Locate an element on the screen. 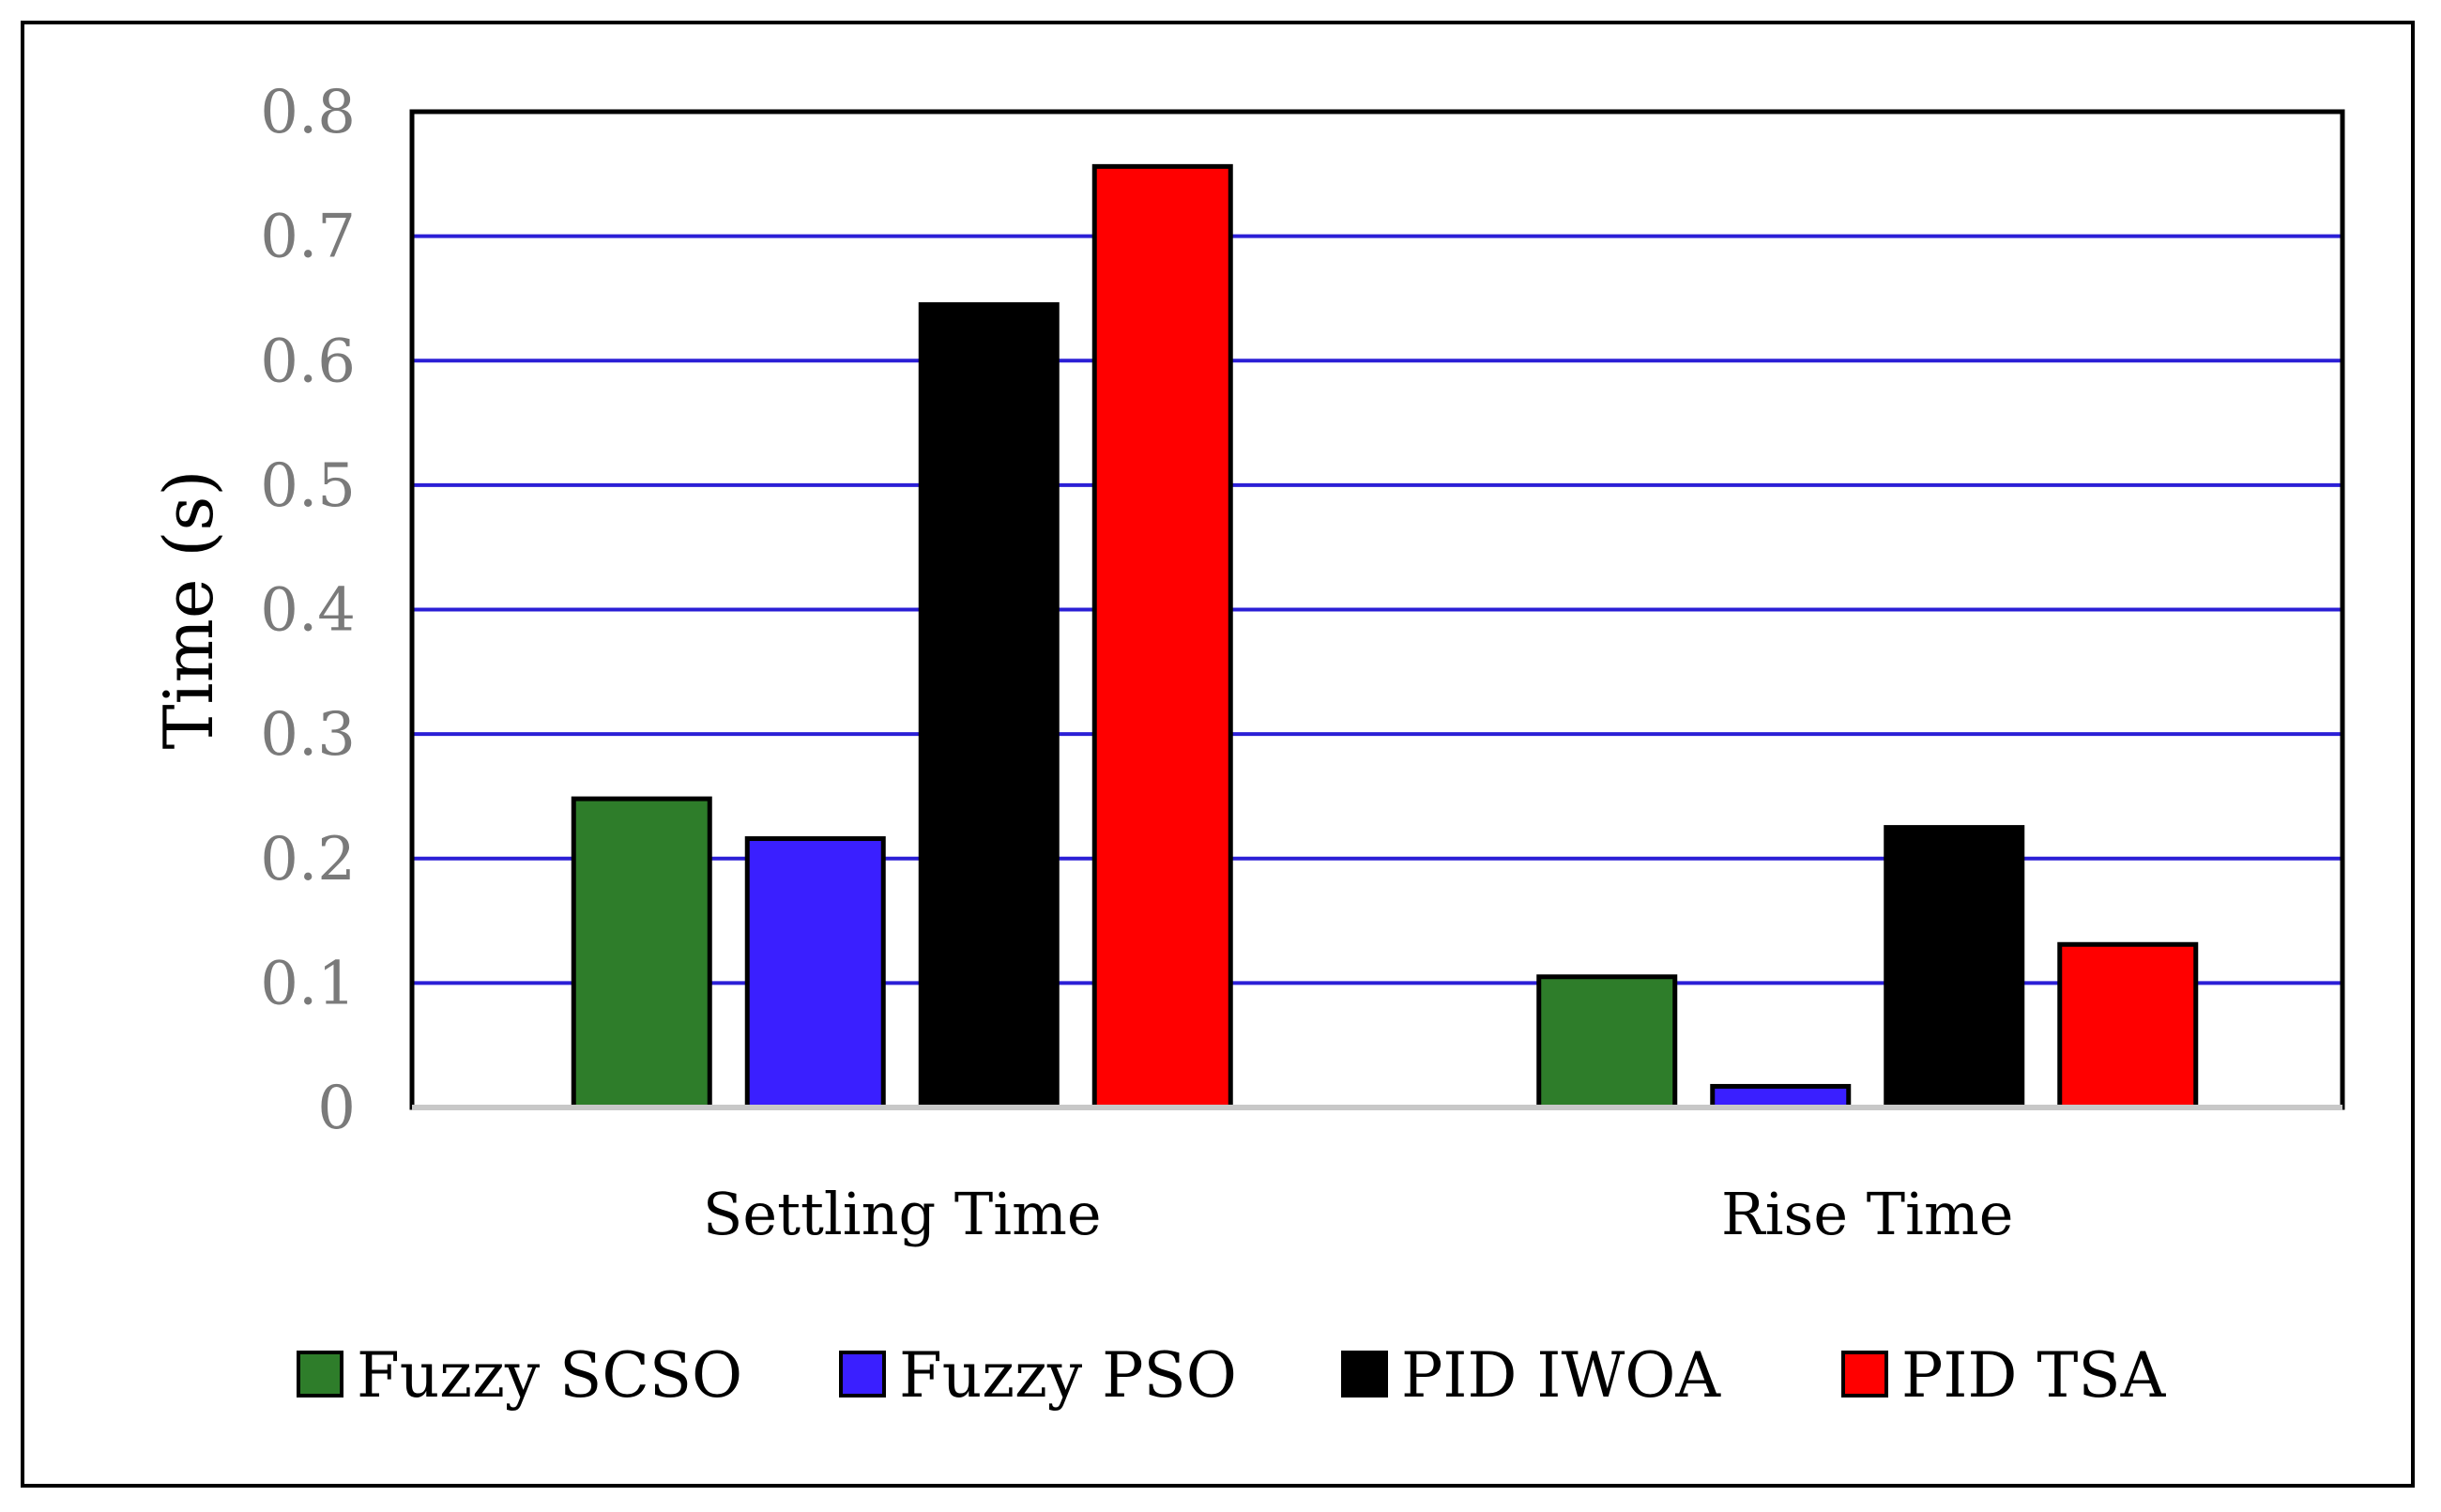  y-axis-title: Time (s) is located at coordinates (188, 610).